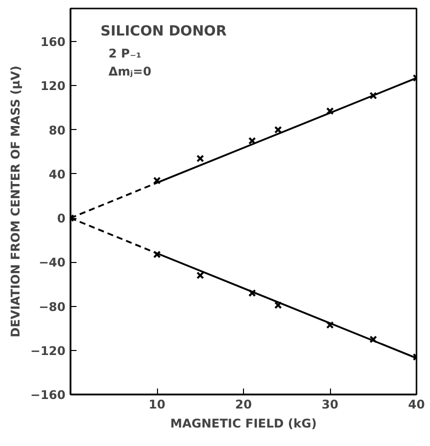 Image resolution: width=430 pixels, height=446 pixels. I want to click on annotation: Δmⱼ=0, so click(130, 71).